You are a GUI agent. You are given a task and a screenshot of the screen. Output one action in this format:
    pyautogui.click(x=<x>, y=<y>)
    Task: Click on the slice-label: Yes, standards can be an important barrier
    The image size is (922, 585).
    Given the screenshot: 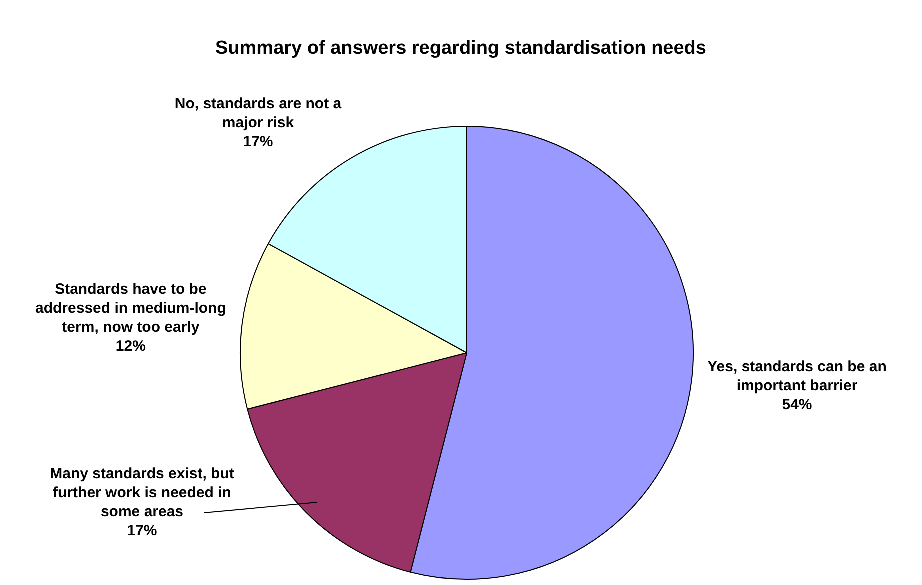 What is the action you would take?
    pyautogui.click(x=797, y=376)
    